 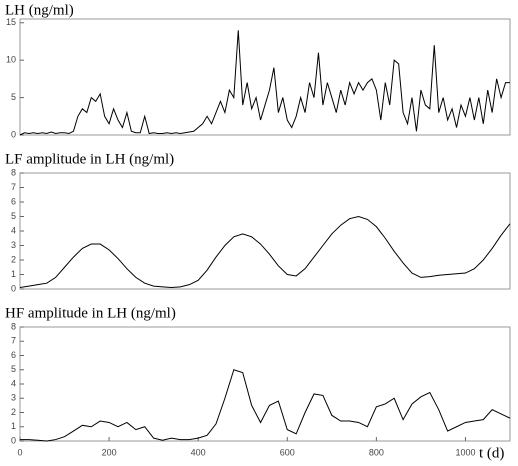 I want to click on x-tick-label: 1000, so click(x=465, y=452).